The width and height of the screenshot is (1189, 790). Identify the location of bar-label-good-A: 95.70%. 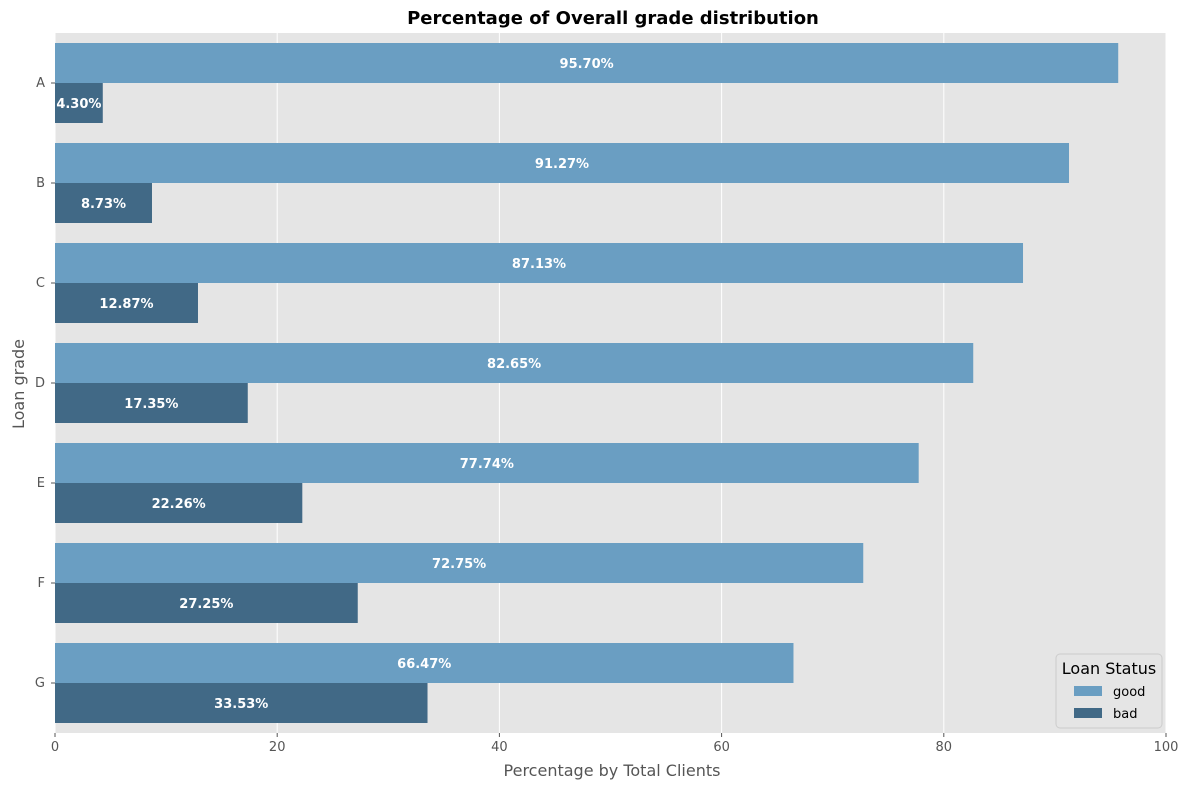
(587, 64).